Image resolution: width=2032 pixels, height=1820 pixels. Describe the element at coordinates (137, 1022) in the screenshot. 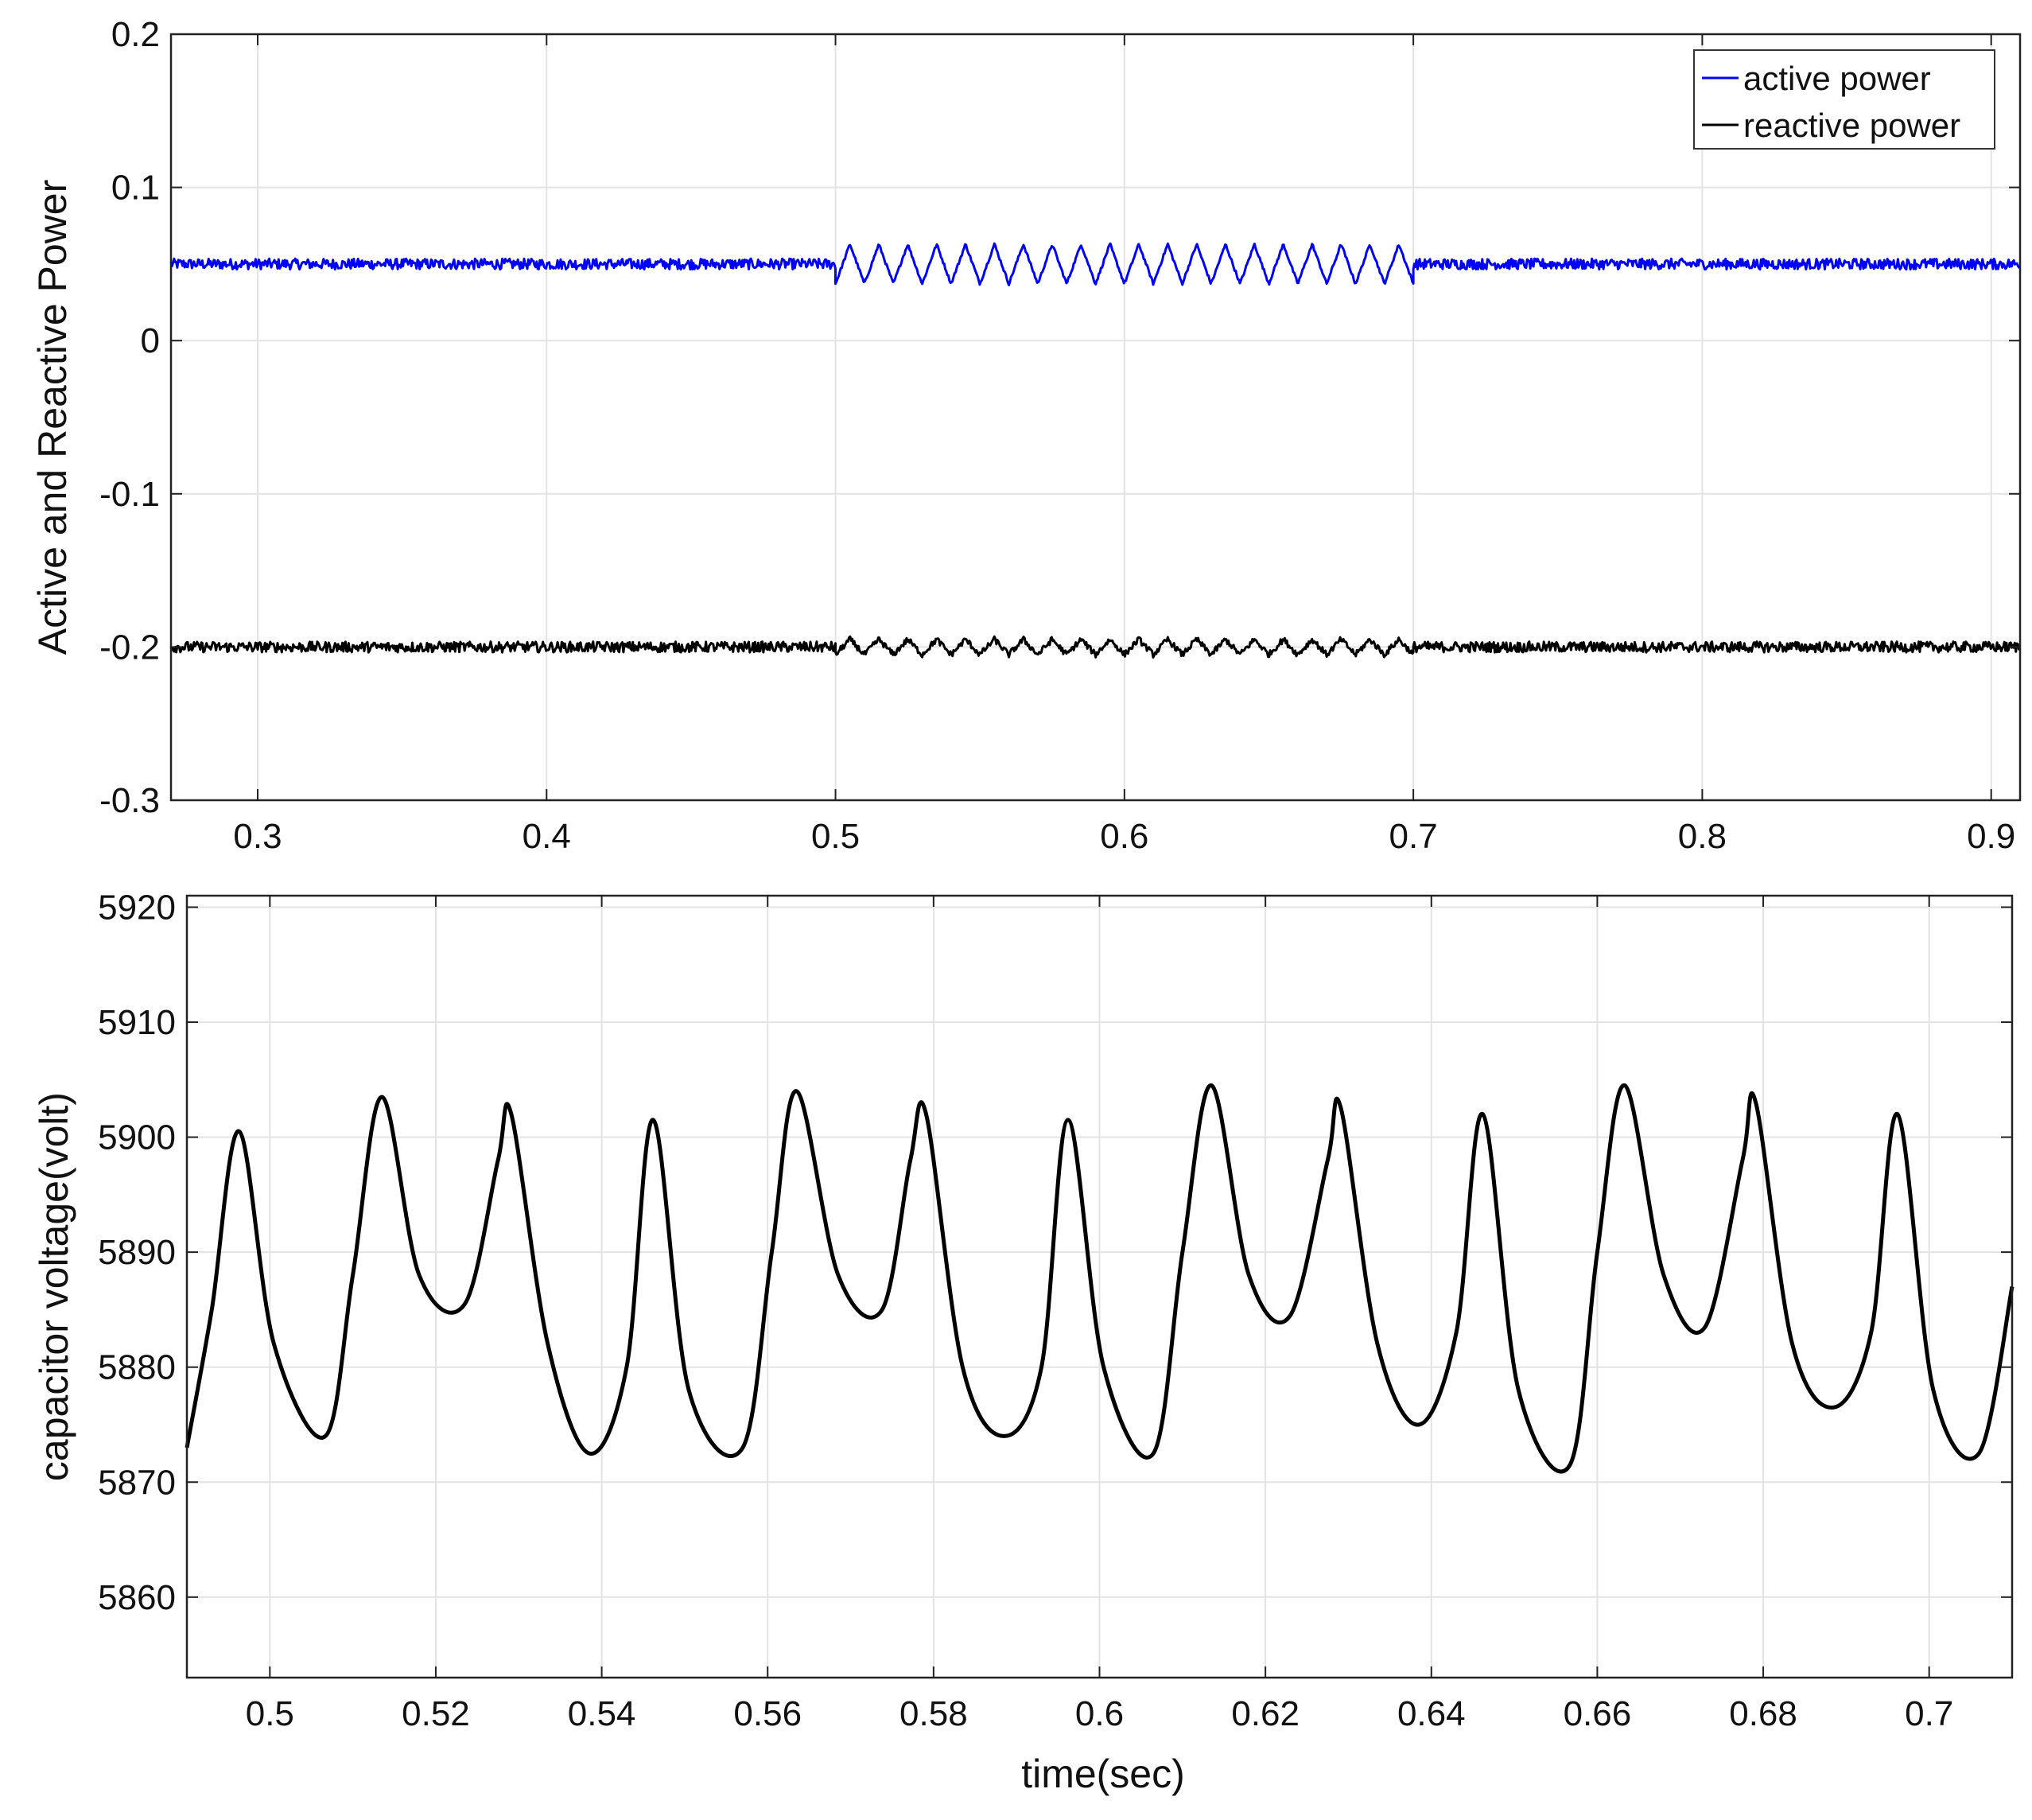

I see `voltage-y-tick-label: 5910` at that location.